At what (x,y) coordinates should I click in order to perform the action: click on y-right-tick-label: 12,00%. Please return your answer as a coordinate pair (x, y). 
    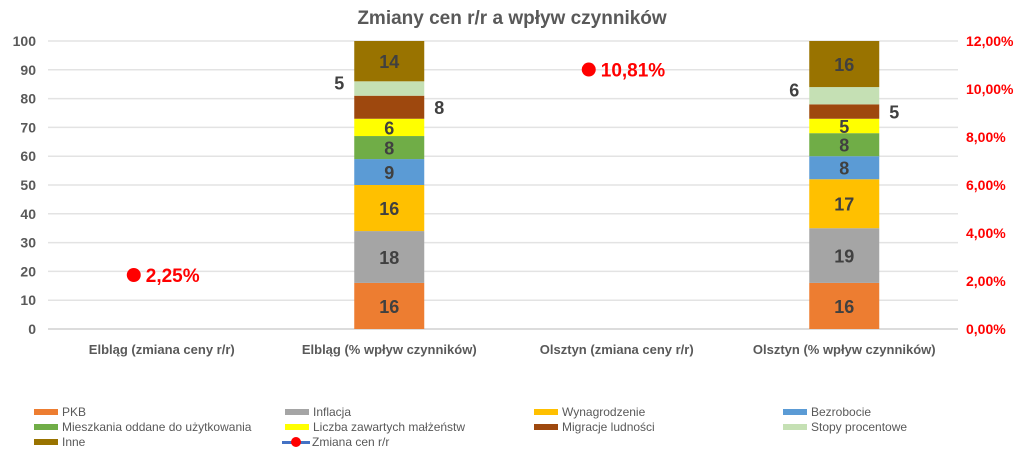
    Looking at the image, I should click on (990, 41).